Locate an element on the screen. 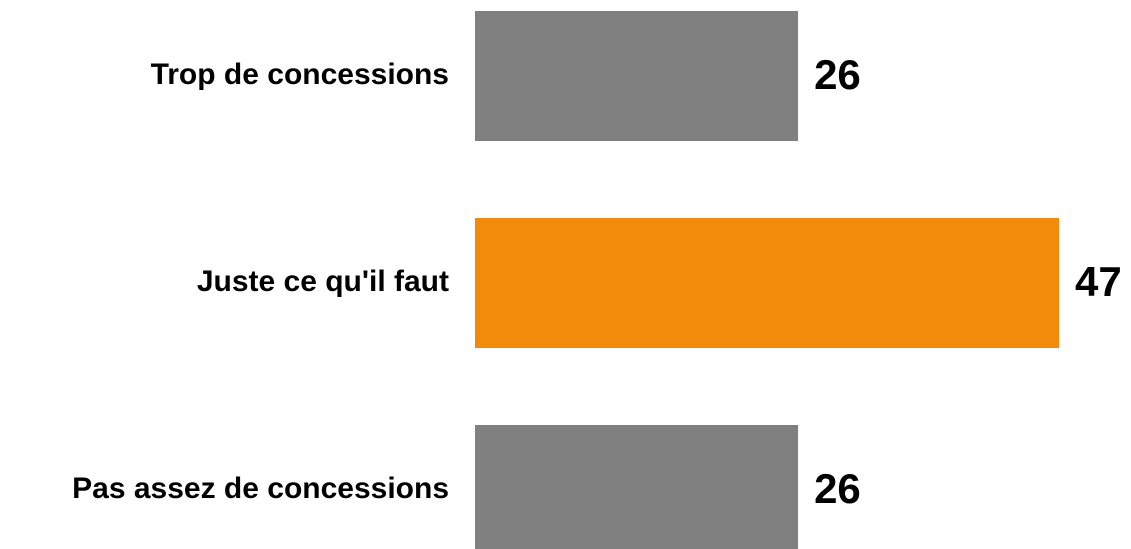  value-label-pas-assez-de-concessions: 26 is located at coordinates (837, 488).